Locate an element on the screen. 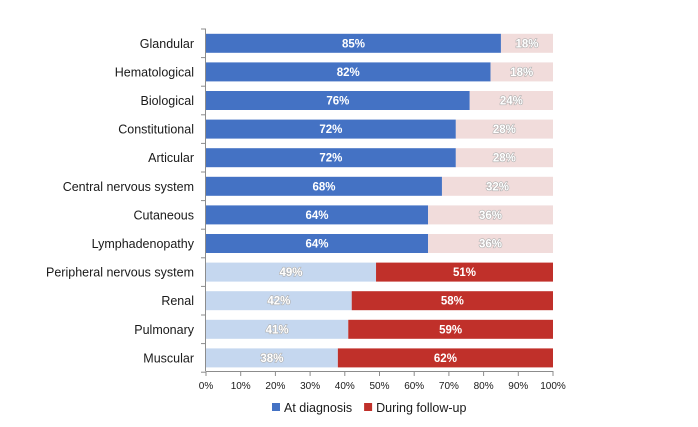 Image resolution: width=698 pixels, height=427 pixels. data-label-at-diagnosis-peripheral-nervous-system: 49% is located at coordinates (290, 273).